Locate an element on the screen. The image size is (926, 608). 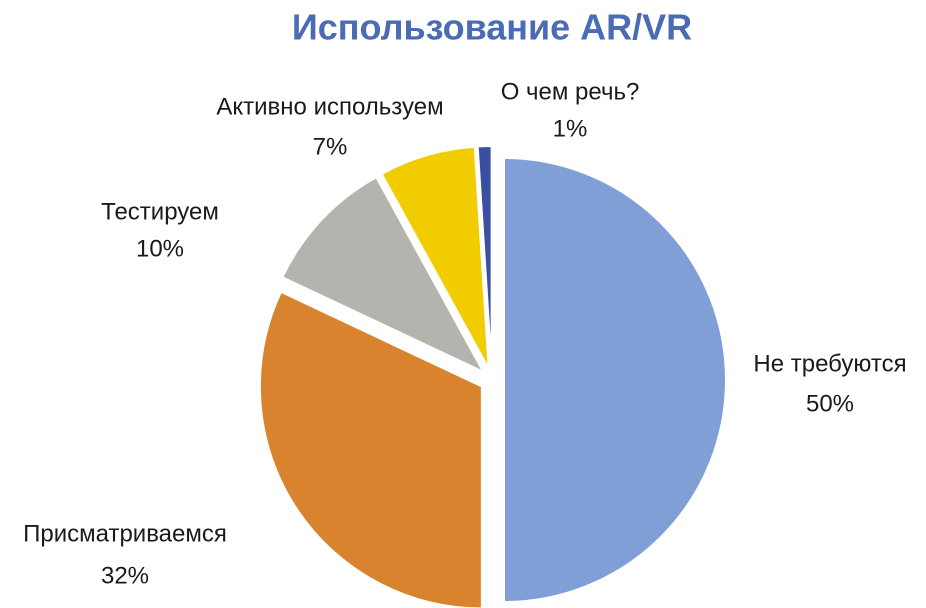
slice-value-label: 1% is located at coordinates (570, 128).